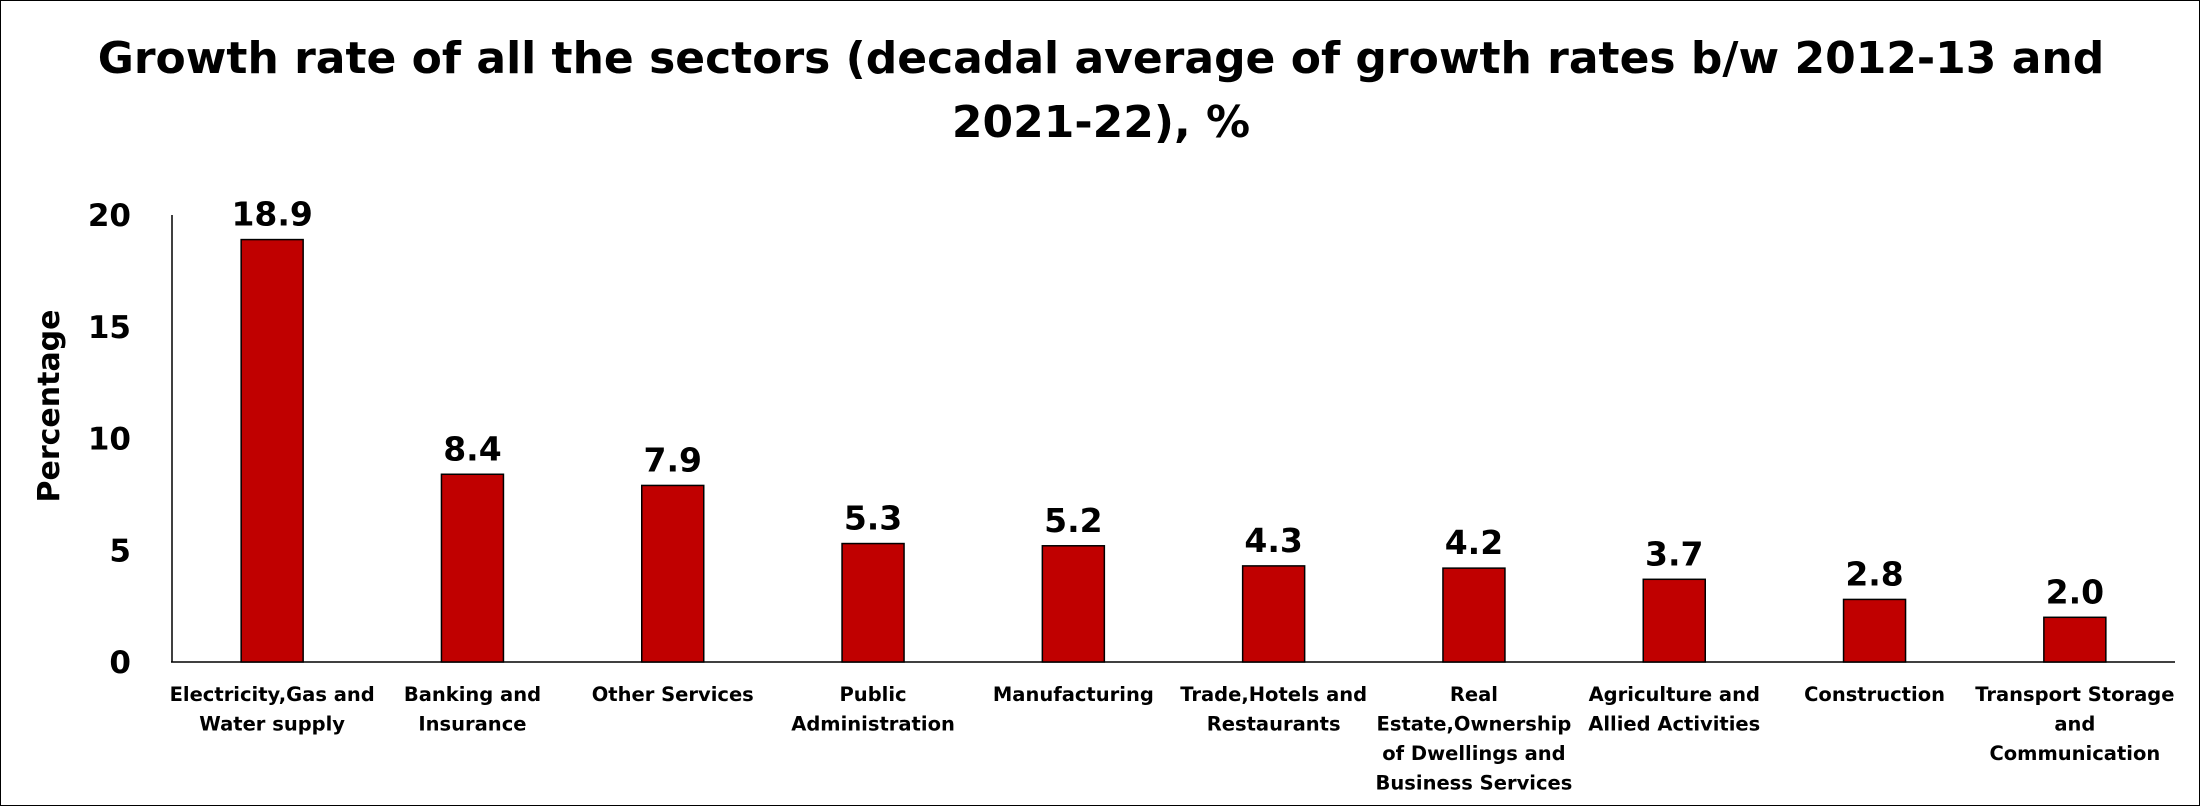  I want to click on x-tick-label-line: Construction, so click(1874, 694).